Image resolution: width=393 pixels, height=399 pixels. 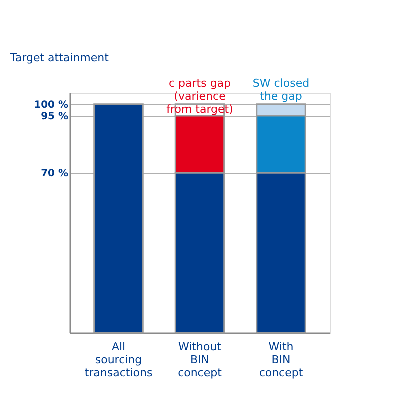 What do you see at coordinates (54, 174) in the screenshot?
I see `y-tick-label: 70 %` at bounding box center [54, 174].